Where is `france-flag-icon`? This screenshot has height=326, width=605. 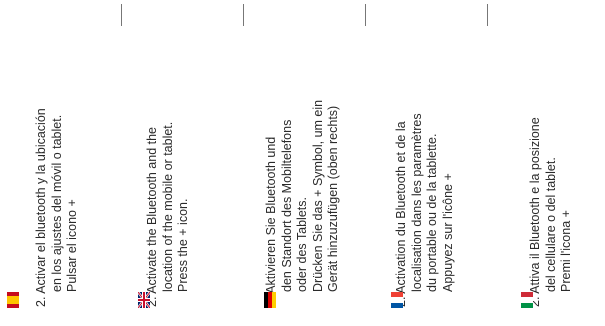
france-flag-icon is located at coordinates (397, 300).